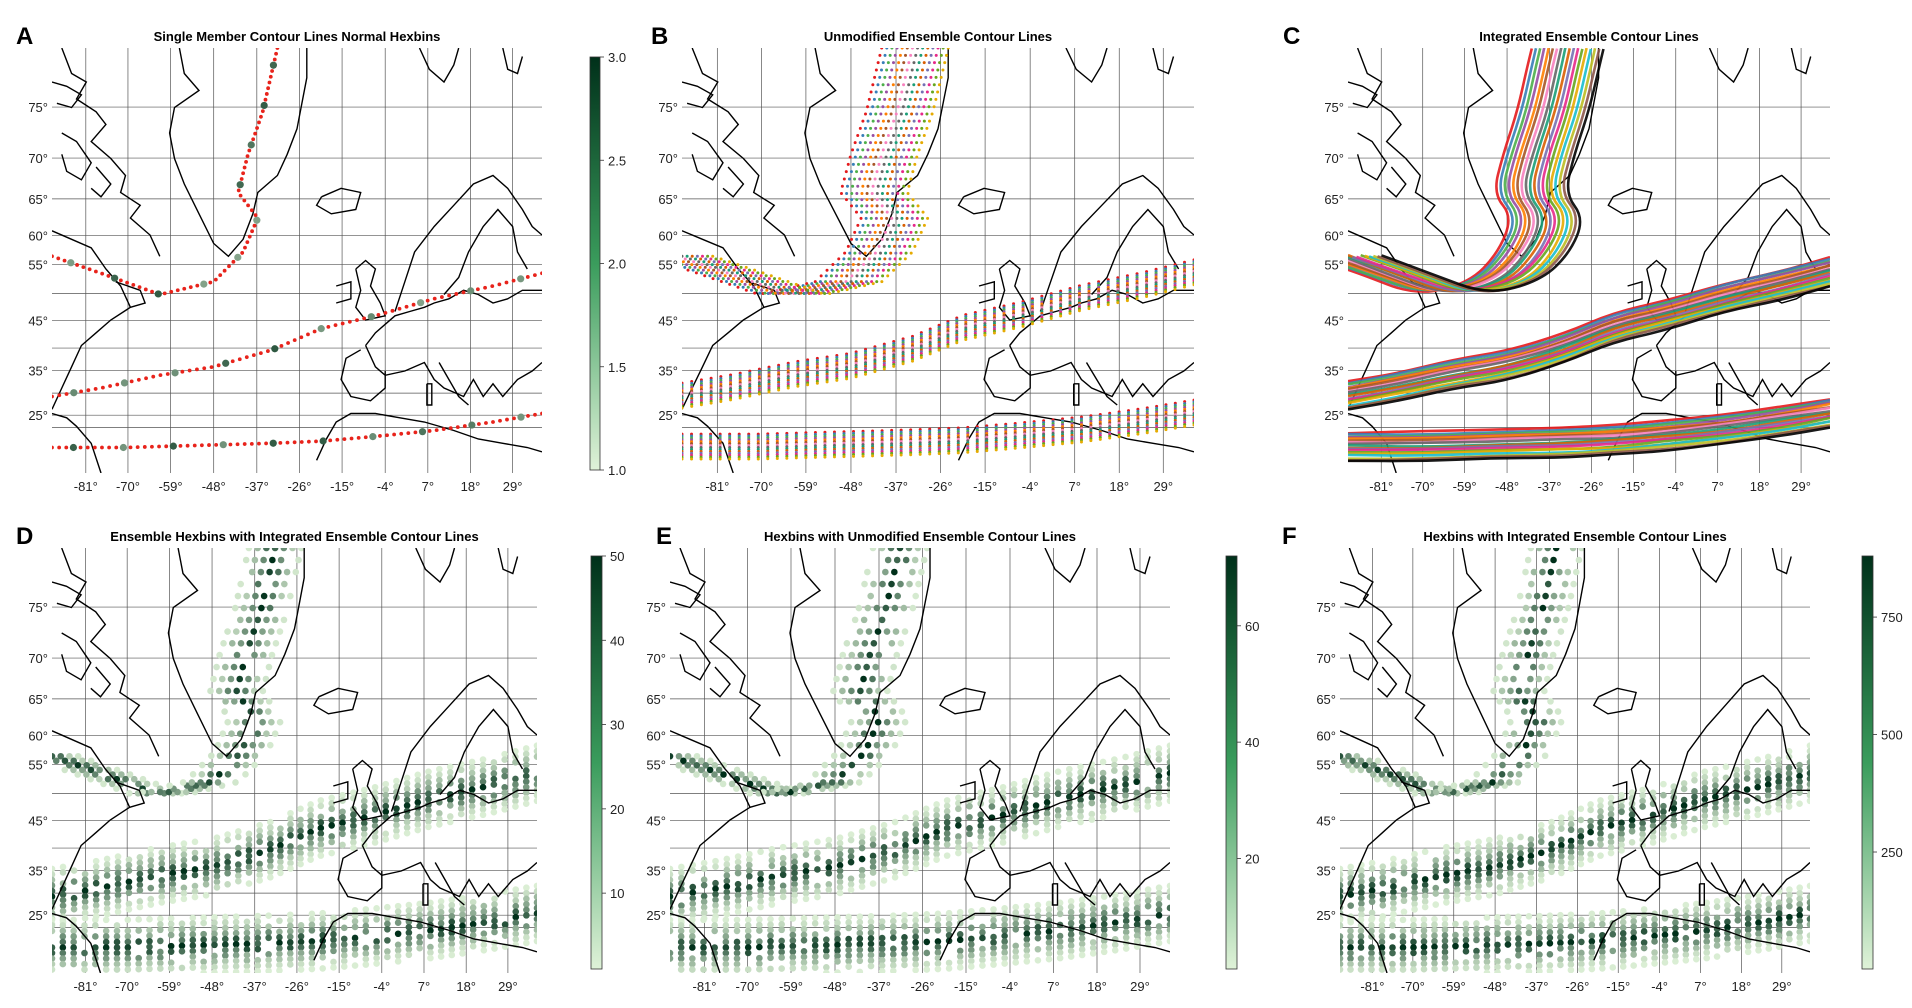 This screenshot has width=1912, height=1008. What do you see at coordinates (1334, 415) in the screenshot?
I see `y-tick-label: 25°` at bounding box center [1334, 415].